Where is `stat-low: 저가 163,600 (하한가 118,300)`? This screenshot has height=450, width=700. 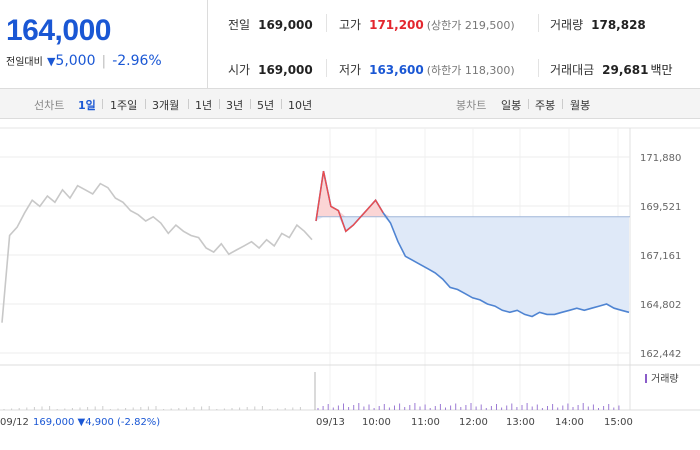
stat-low: 저가 163,600 (하한가 118,300) is located at coordinates (427, 69).